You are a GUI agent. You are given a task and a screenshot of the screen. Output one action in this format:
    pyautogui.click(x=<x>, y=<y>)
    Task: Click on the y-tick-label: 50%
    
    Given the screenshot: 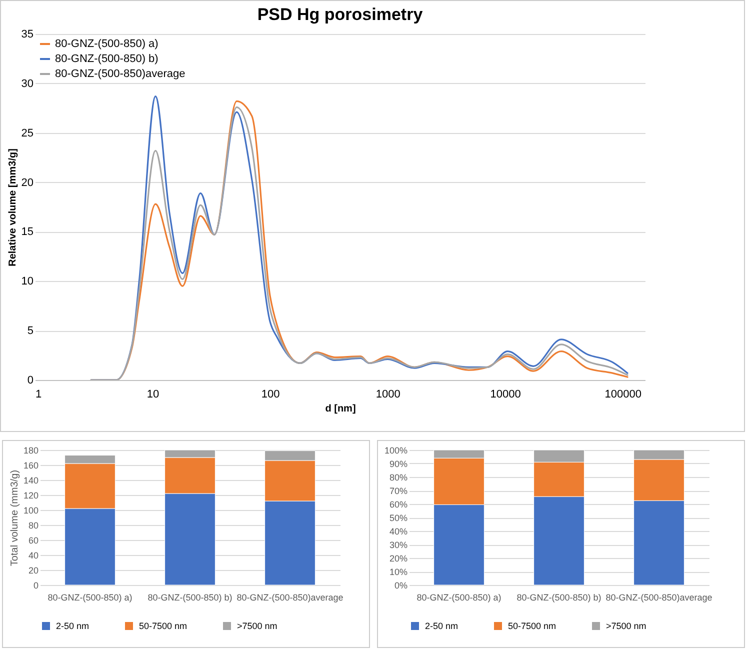 What is the action you would take?
    pyautogui.click(x=398, y=518)
    